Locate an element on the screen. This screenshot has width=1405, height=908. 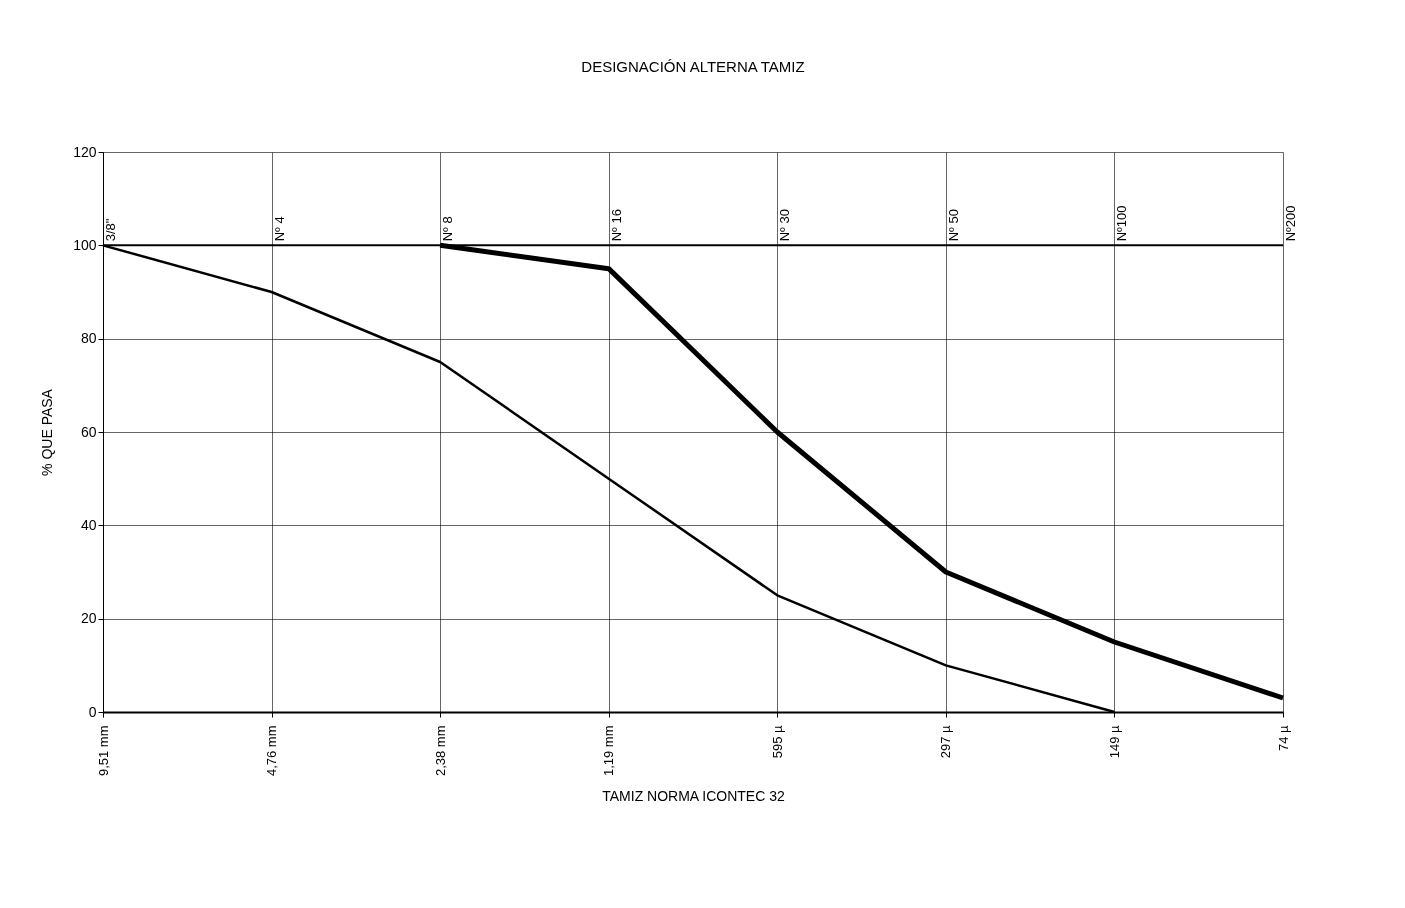
annotation: Nº 50 is located at coordinates (953, 225).